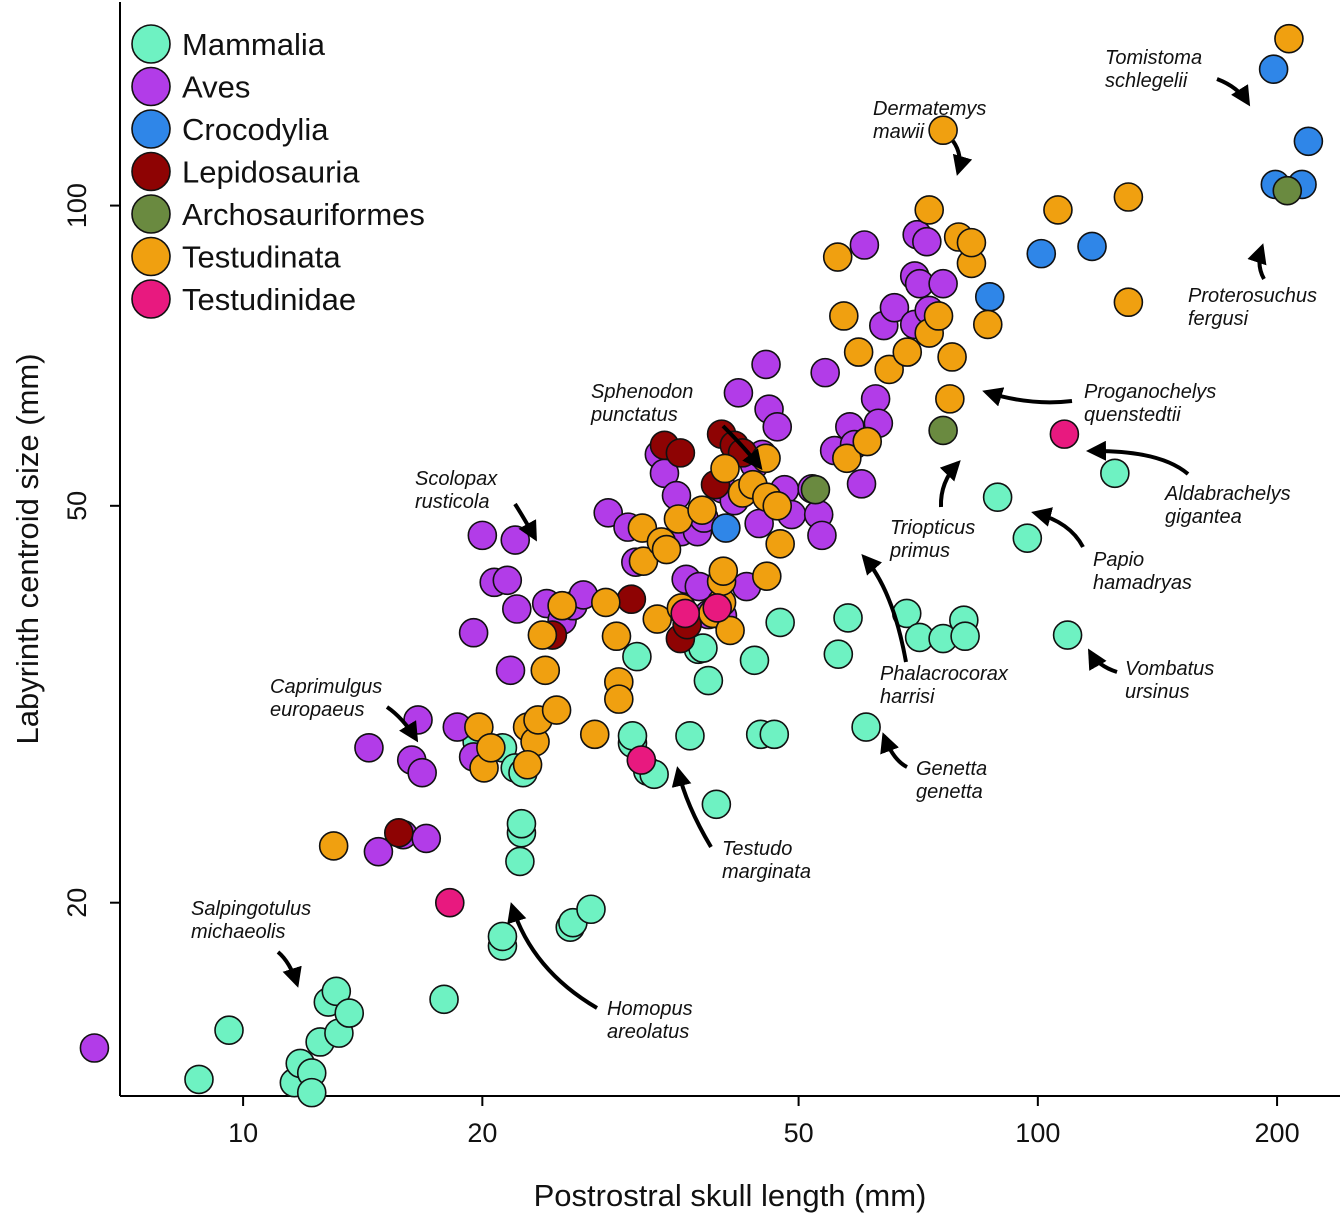  What do you see at coordinates (77, 903) in the screenshot?
I see `y-tick-label: 20` at bounding box center [77, 903].